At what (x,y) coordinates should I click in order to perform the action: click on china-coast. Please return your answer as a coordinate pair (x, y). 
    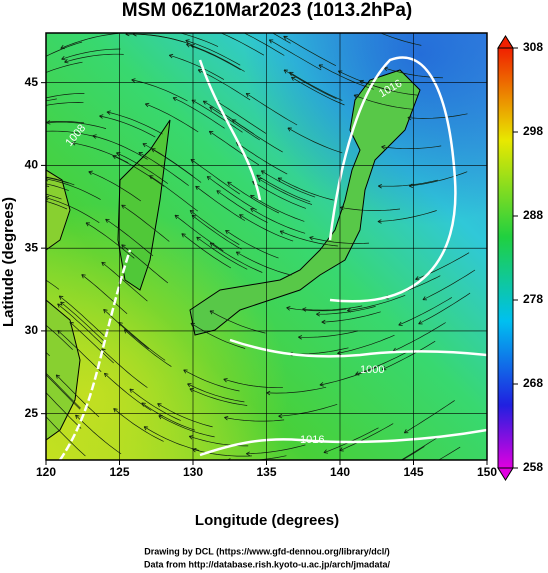
    Looking at the image, I should click on (63, 305).